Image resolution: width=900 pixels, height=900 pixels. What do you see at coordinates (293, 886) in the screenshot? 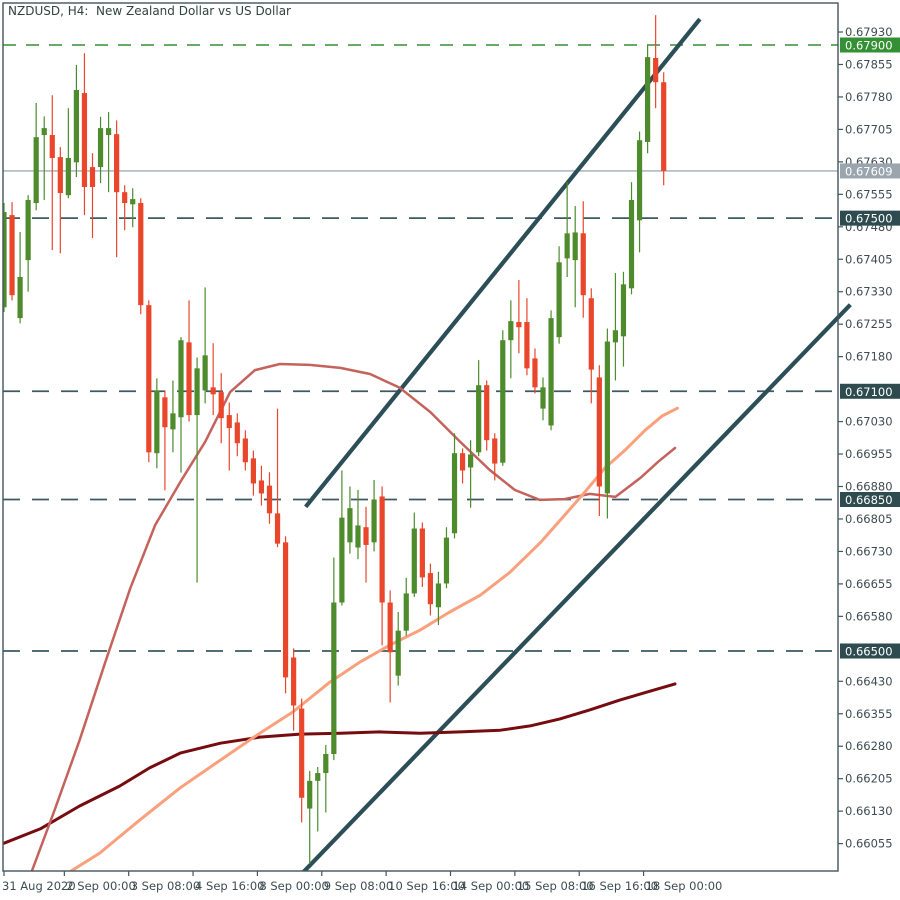
I see `x-axis-label: 8 Sep 00:00` at bounding box center [293, 886].